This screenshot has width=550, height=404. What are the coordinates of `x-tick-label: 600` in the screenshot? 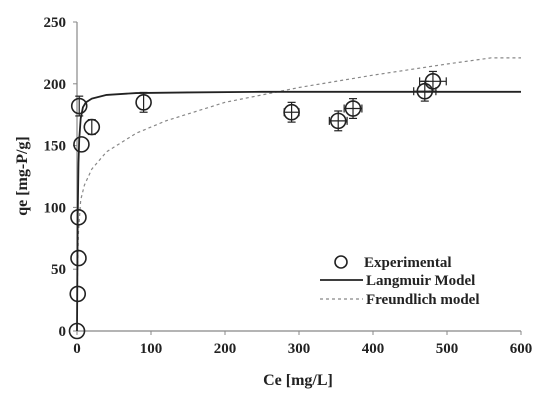 It's located at (521, 349).